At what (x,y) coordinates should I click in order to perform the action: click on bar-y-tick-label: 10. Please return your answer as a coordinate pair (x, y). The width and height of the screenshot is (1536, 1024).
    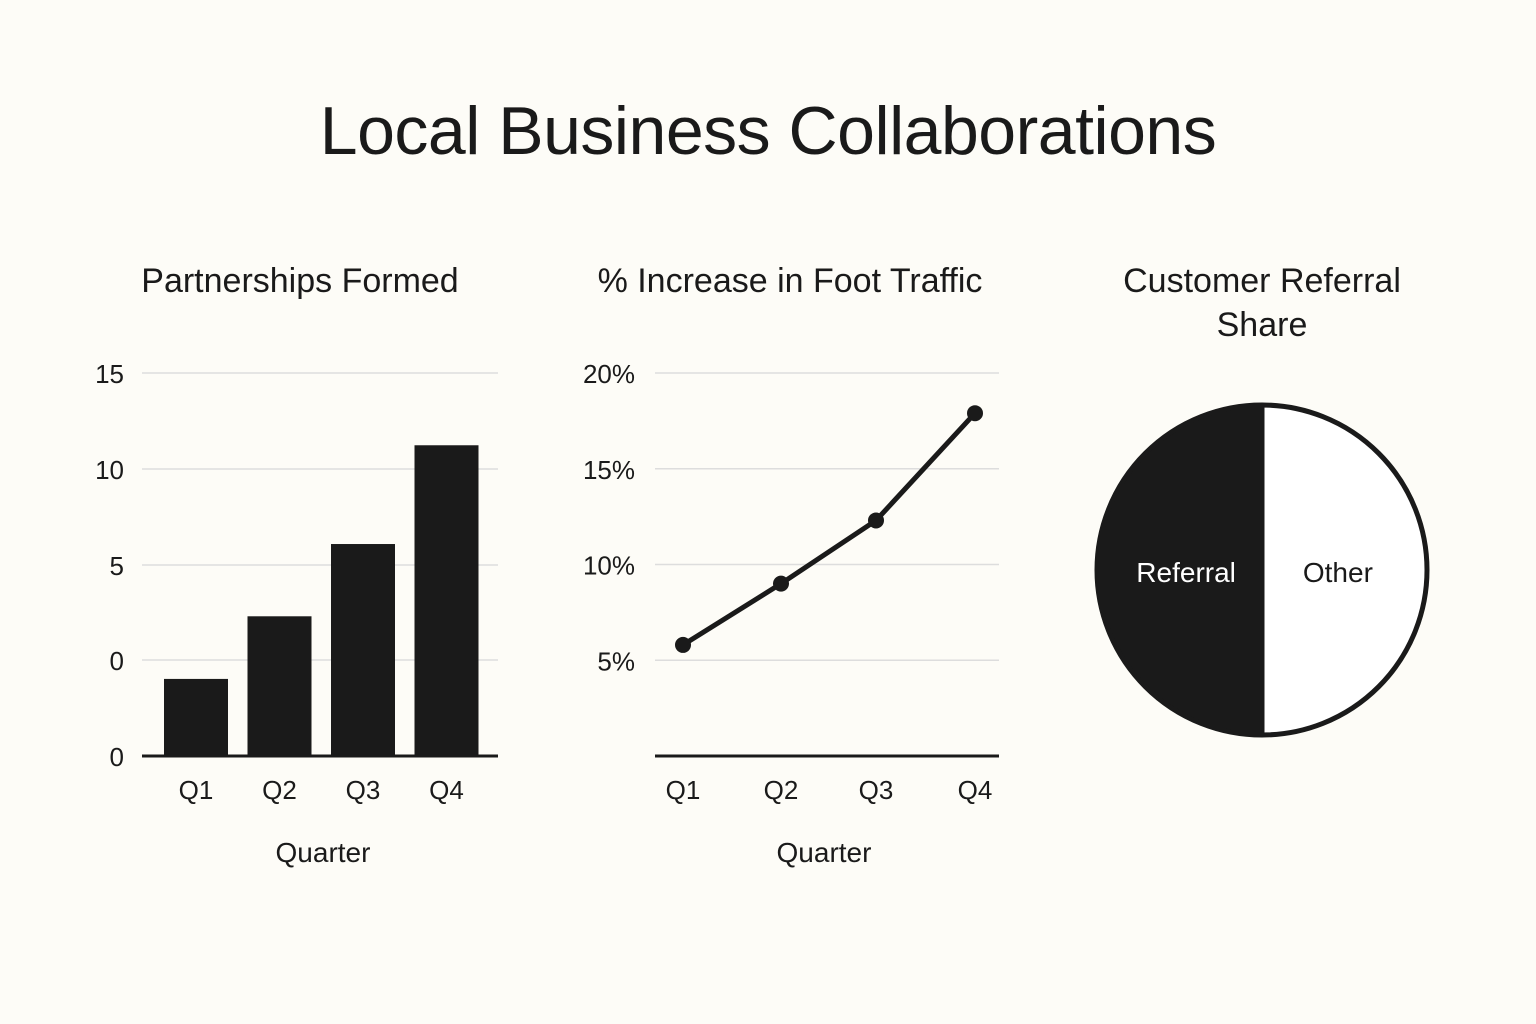
    Looking at the image, I should click on (109, 470).